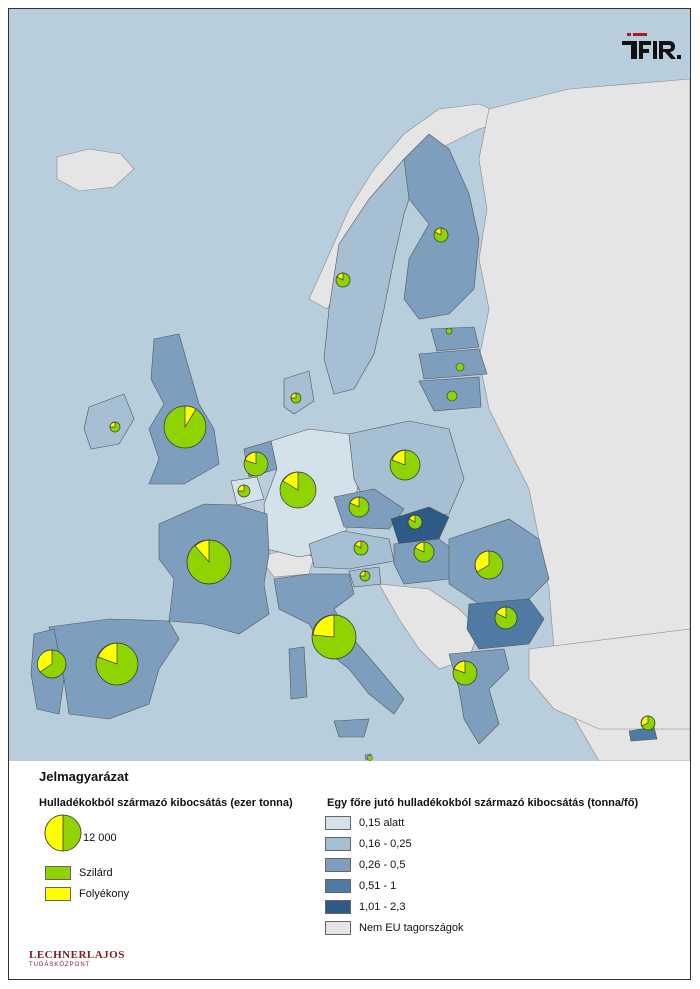 This screenshot has height=989, width=700. What do you see at coordinates (452, 396) in the screenshot?
I see `pie-lithuania` at bounding box center [452, 396].